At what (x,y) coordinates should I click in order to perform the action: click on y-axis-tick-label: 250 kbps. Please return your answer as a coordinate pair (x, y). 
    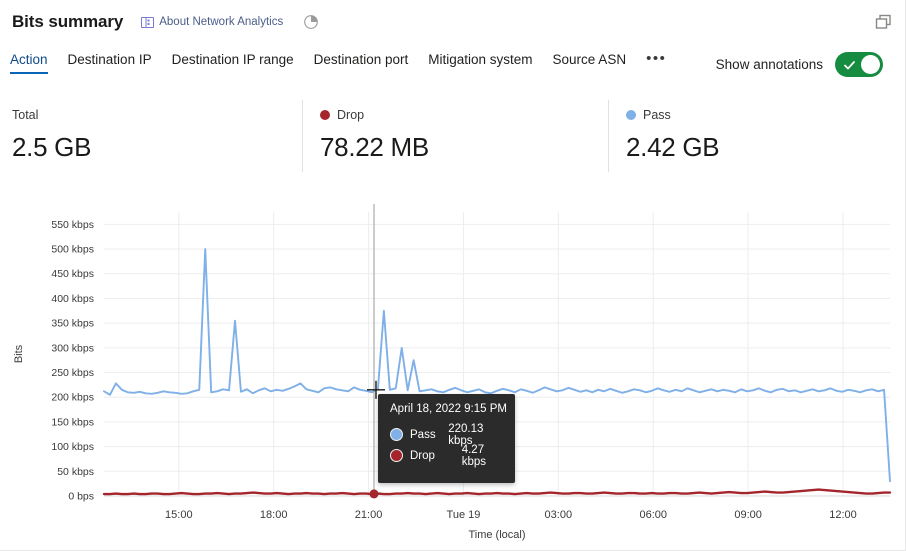
    Looking at the image, I should click on (72, 373).